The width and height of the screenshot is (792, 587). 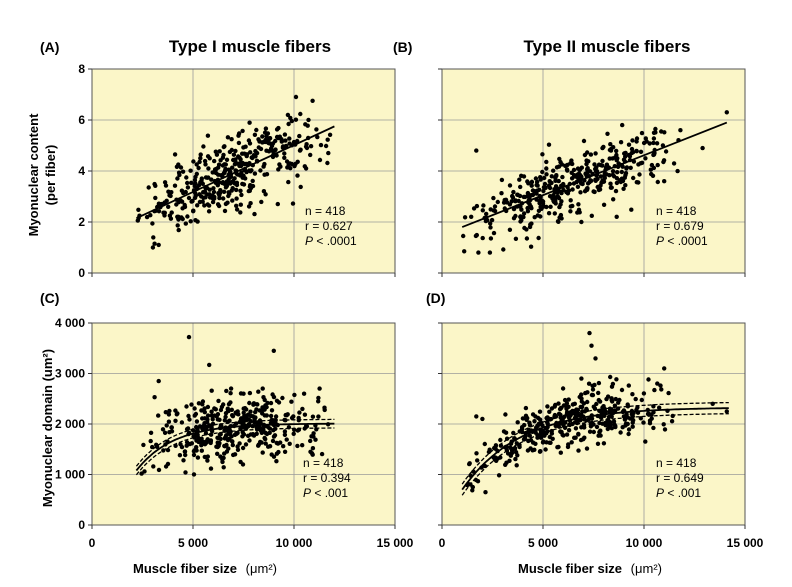 What do you see at coordinates (678, 493) in the screenshot?
I see `stats-line: P < .001` at bounding box center [678, 493].